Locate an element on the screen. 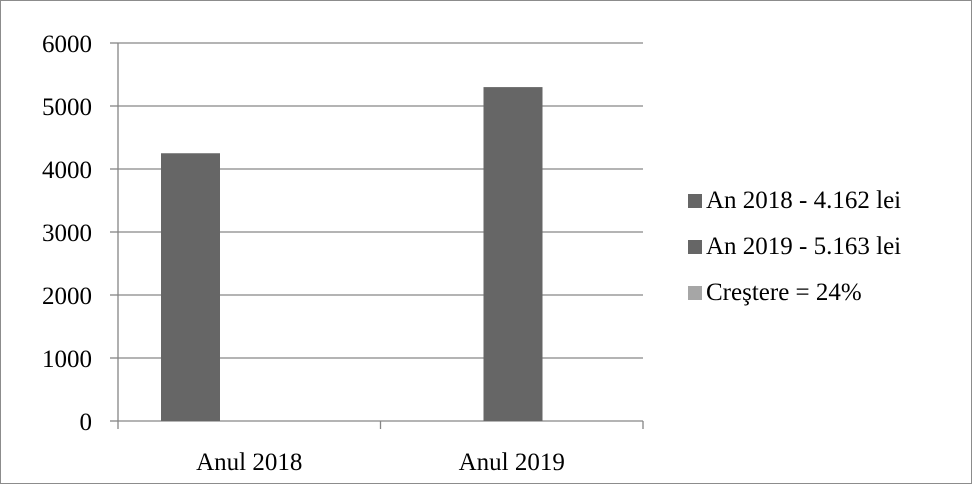  y-tick-label: 4000 is located at coordinates (67, 170).